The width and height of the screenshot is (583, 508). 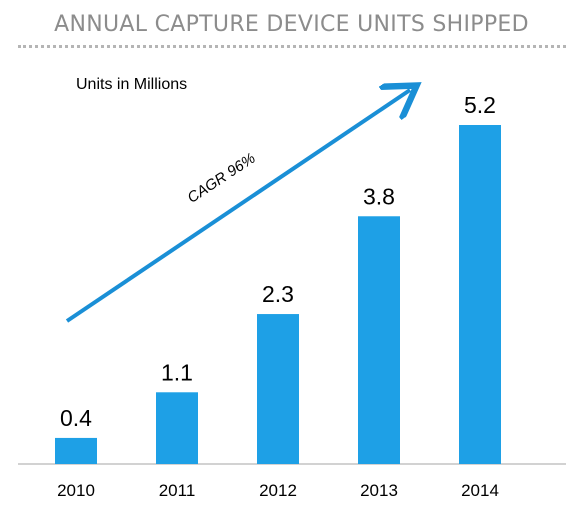 What do you see at coordinates (177, 372) in the screenshot?
I see `data-label-2011: 1.1` at bounding box center [177, 372].